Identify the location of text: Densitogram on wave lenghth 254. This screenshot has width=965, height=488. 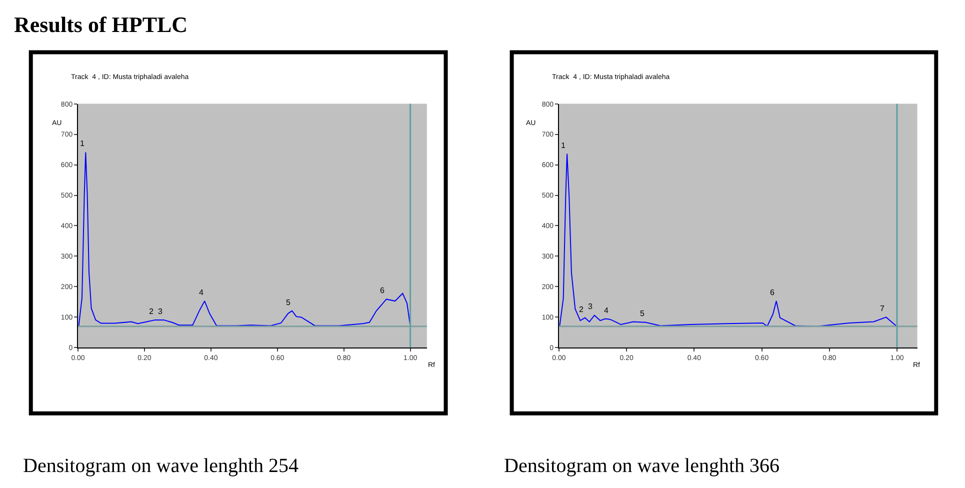
(160, 466).